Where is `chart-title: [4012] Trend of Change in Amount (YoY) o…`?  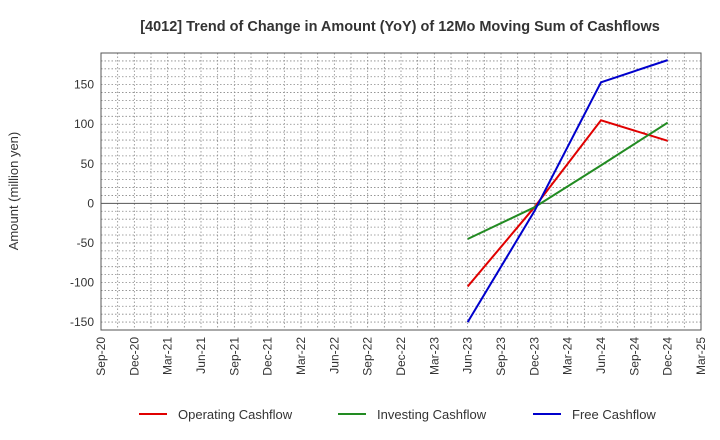
chart-title: [4012] Trend of Change in Amount (YoY) o… is located at coordinates (400, 27).